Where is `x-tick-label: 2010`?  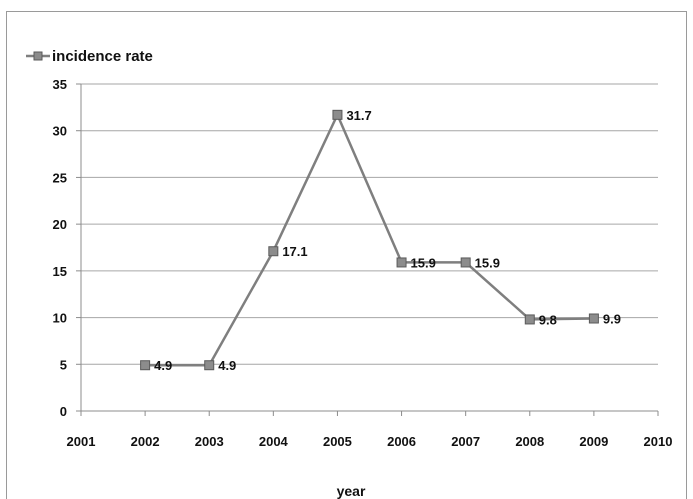 x-tick-label: 2010 is located at coordinates (658, 441).